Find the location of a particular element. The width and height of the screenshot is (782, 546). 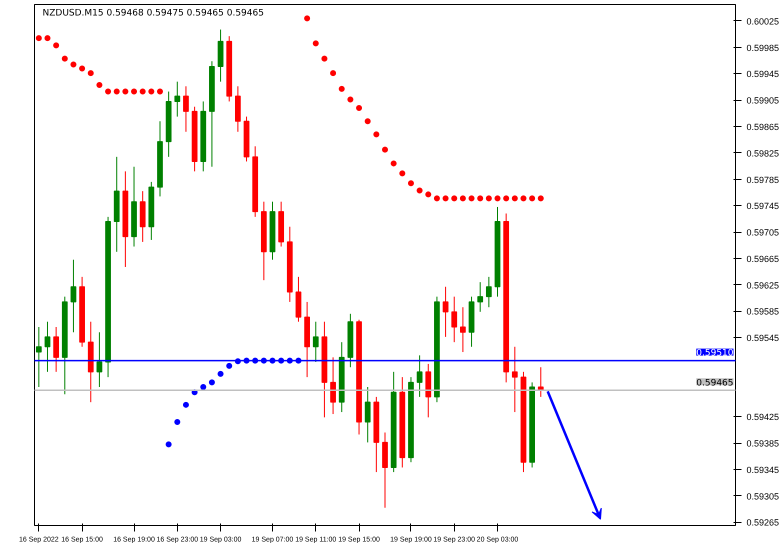

y-tick-label: 0.59825 is located at coordinates (763, 153).